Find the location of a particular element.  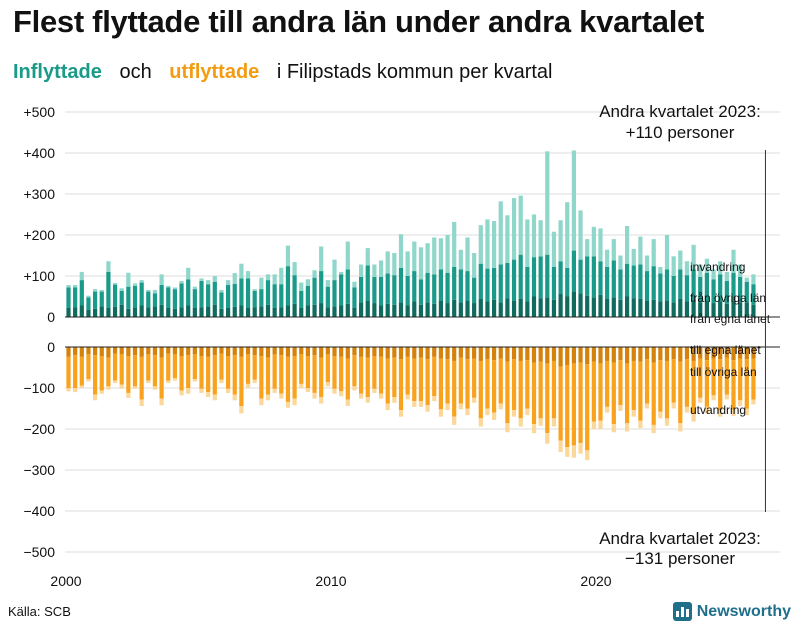

y-tick-label-bottom: −500 is located at coordinates (39, 552).